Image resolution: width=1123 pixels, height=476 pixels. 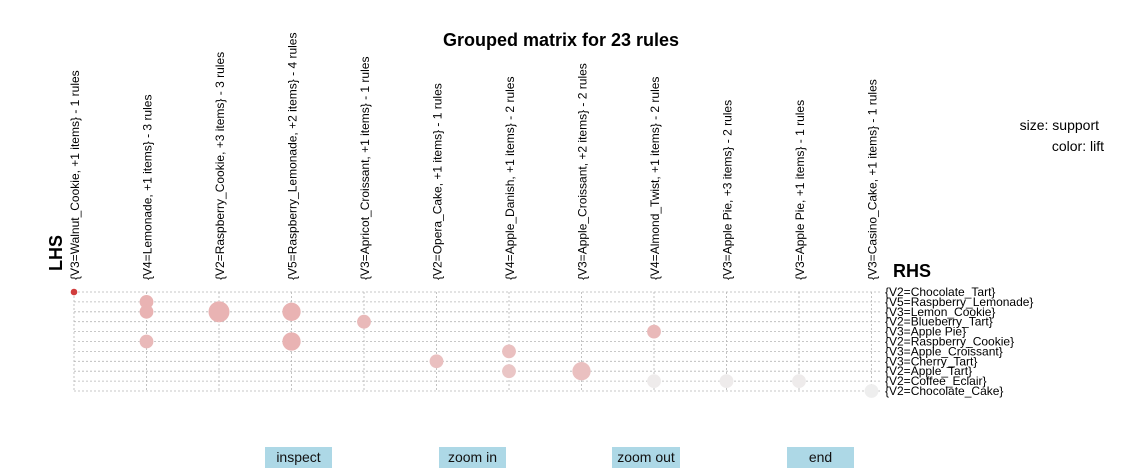 I want to click on x-axis-label: LHS, so click(x=56, y=253).